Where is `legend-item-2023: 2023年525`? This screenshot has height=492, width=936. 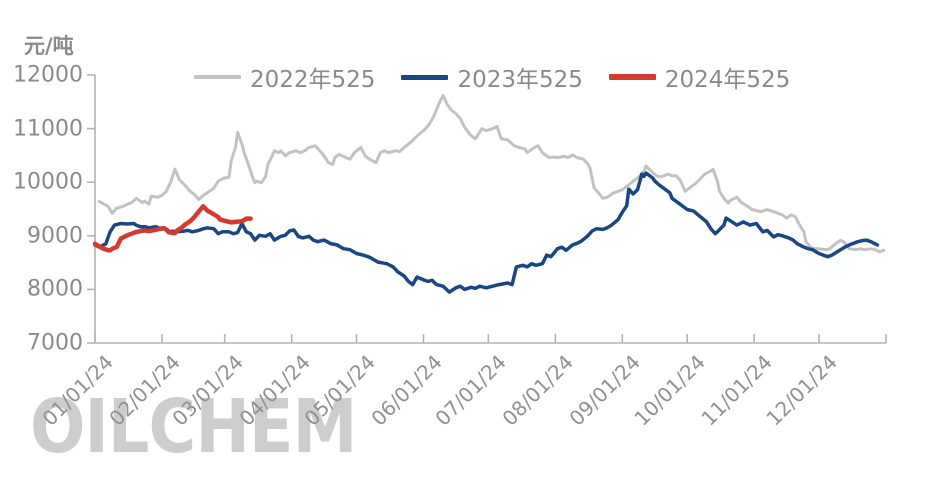 legend-item-2023: 2023年525 is located at coordinates (492, 77).